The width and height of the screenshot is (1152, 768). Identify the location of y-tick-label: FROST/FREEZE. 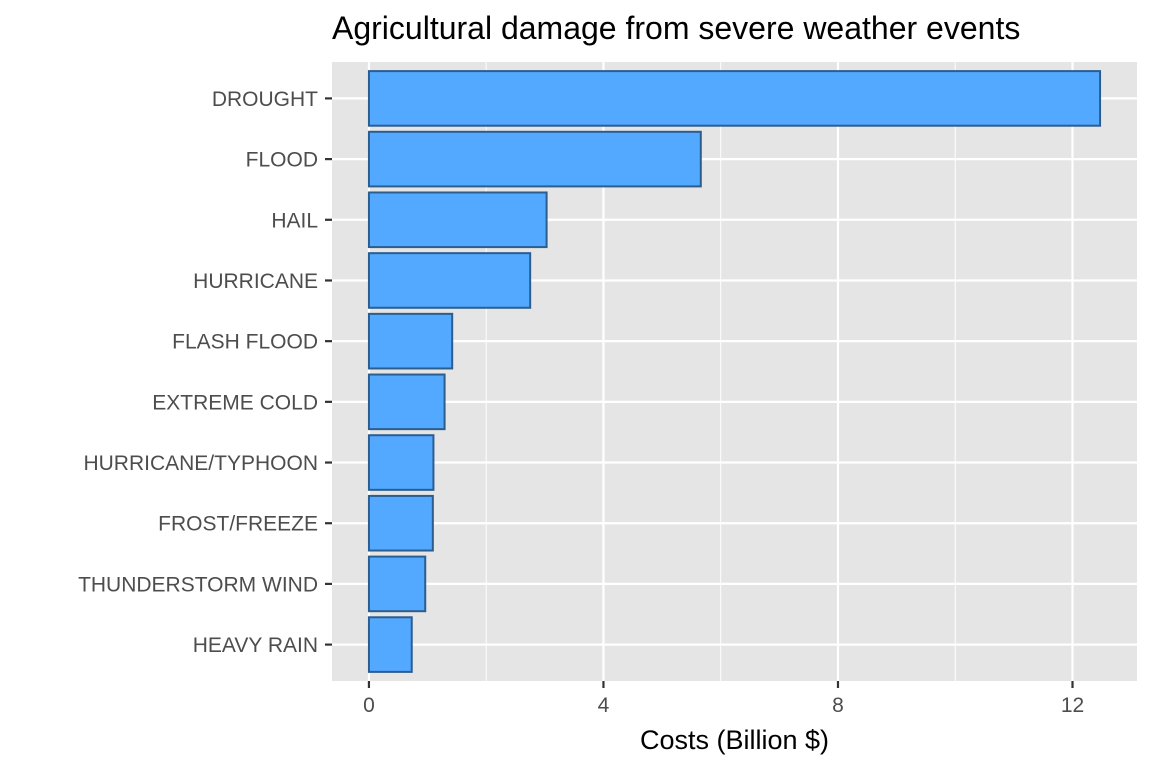
(238, 524).